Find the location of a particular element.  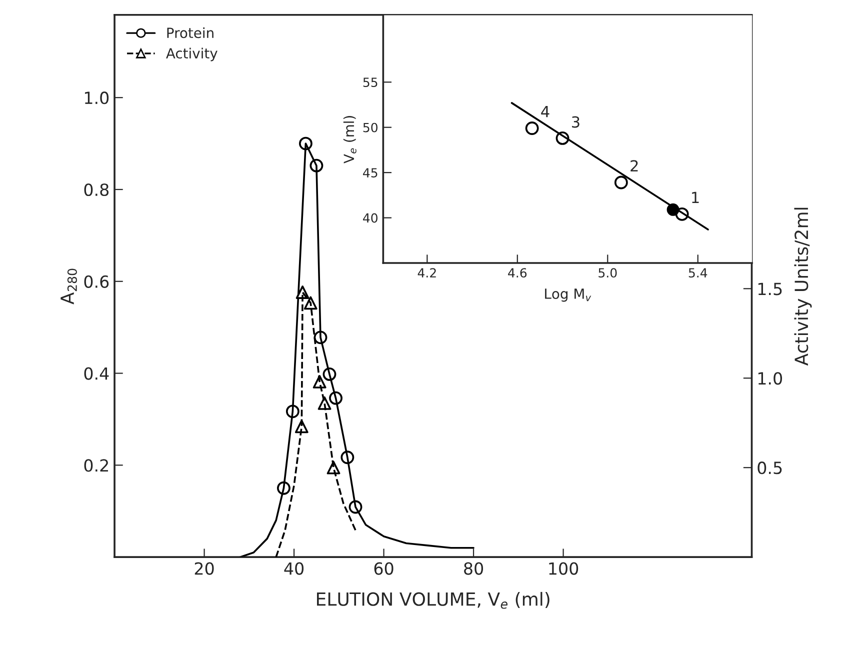

x-tick-label: 5.4 is located at coordinates (698, 273).